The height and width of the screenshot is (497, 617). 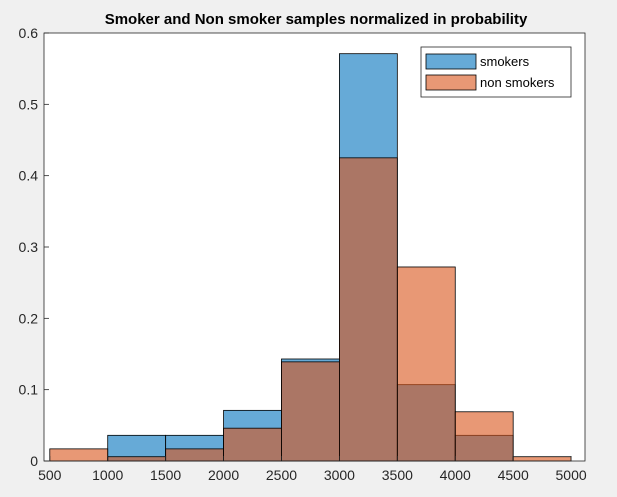 I want to click on x-tick-label: 4000, so click(x=455, y=475).